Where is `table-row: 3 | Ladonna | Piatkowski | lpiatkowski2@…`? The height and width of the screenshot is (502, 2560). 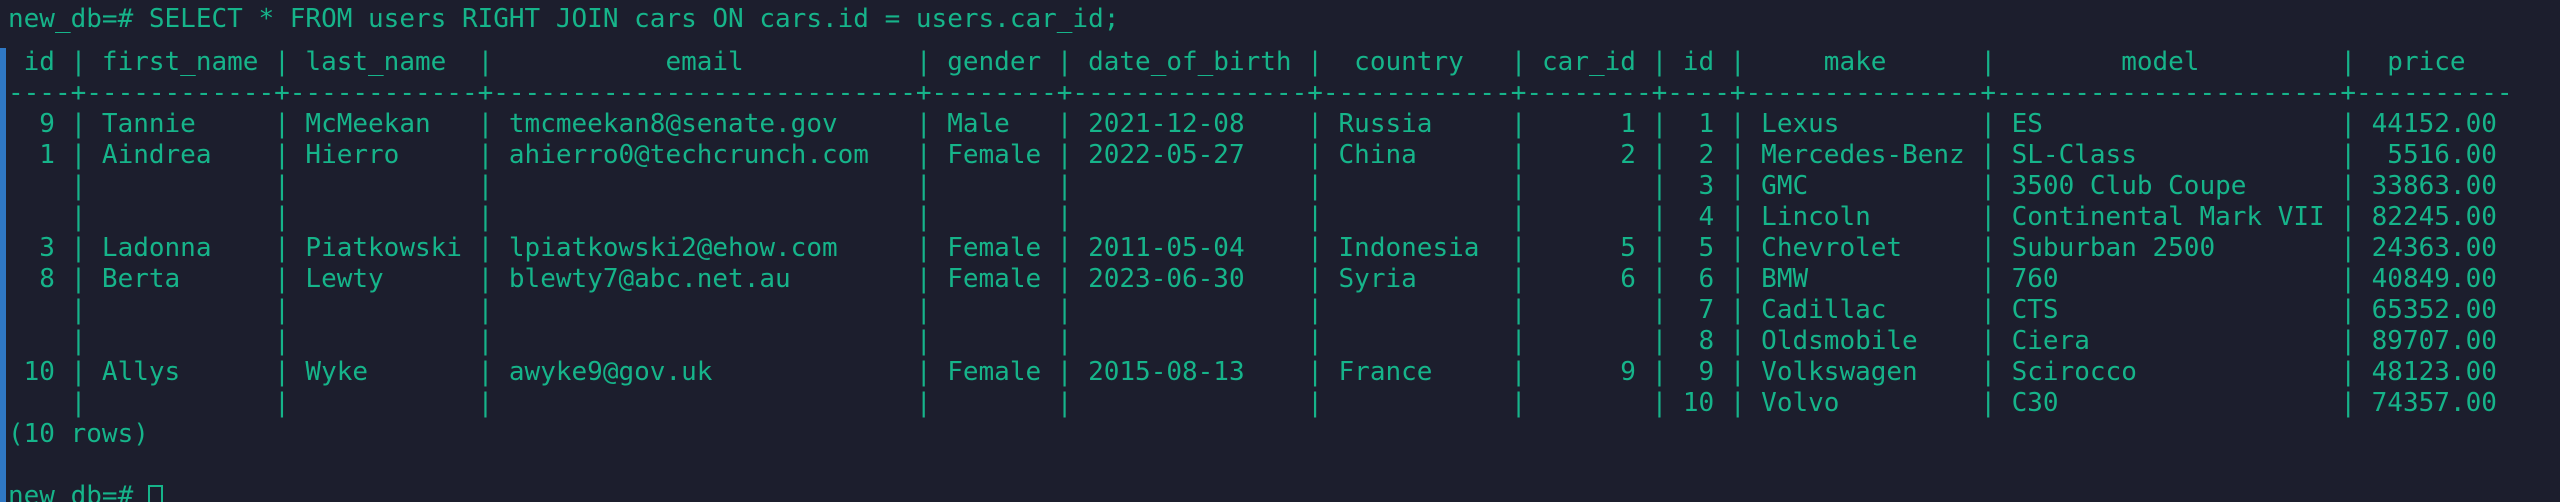
table-row: 3 | Ladonna | Piatkowski | lpiatkowski2@… is located at coordinates (1252, 248).